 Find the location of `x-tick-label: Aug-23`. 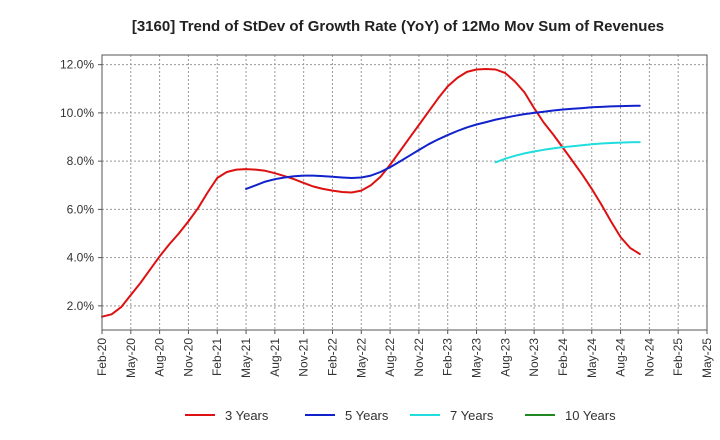

x-tick-label: Aug-23 is located at coordinates (505, 357).